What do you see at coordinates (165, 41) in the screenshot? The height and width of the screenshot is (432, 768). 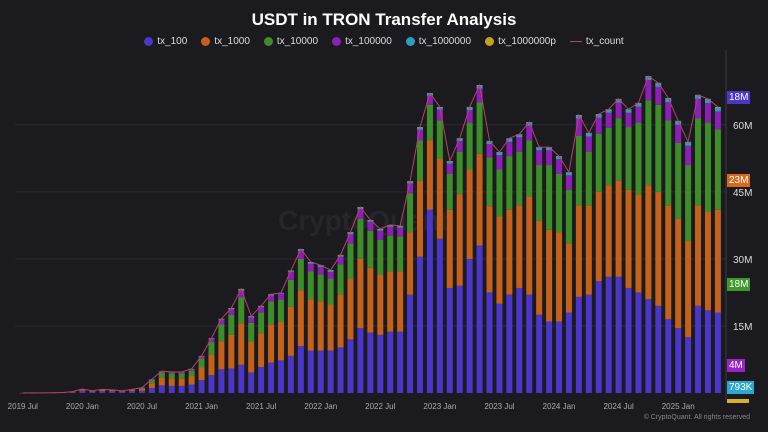 I see `legend-item-tx-100: tx_100` at bounding box center [165, 41].